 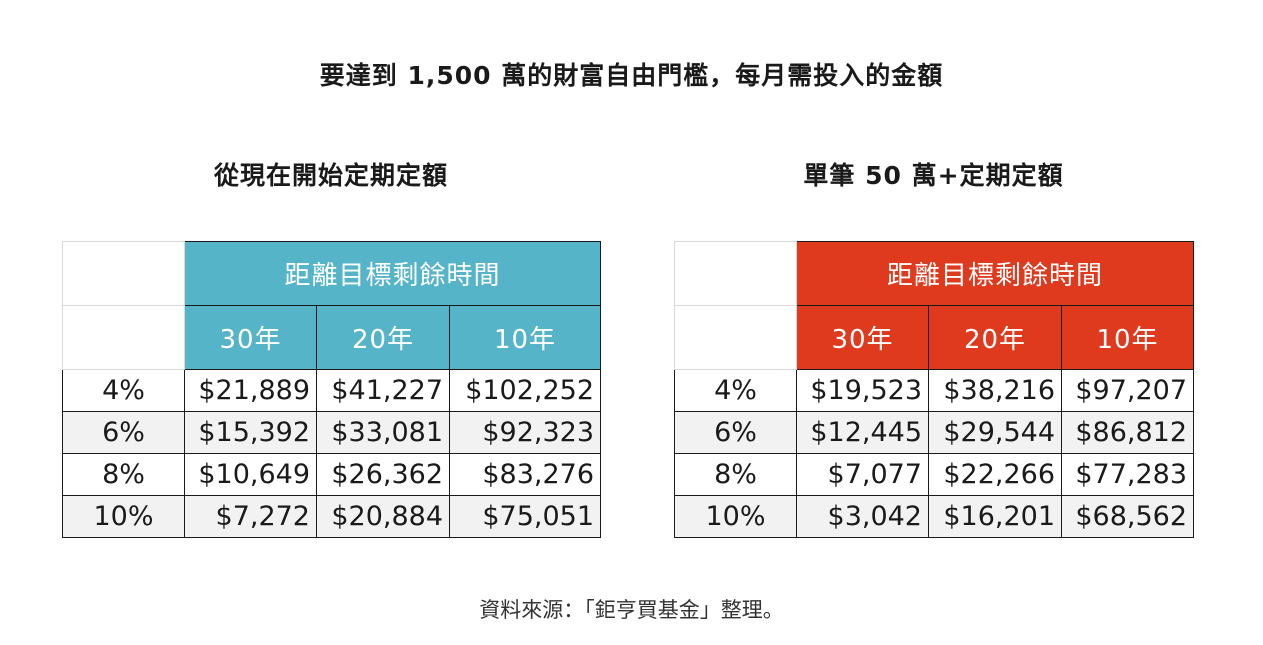 I want to click on left-table-title: 從現在開始定期定額, so click(x=330, y=175).